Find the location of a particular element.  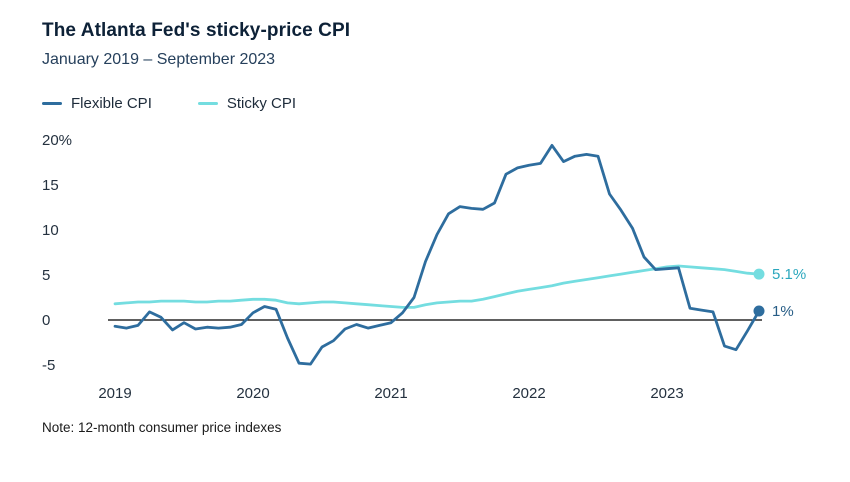

y-axis-tick-label: 5 is located at coordinates (46, 275).